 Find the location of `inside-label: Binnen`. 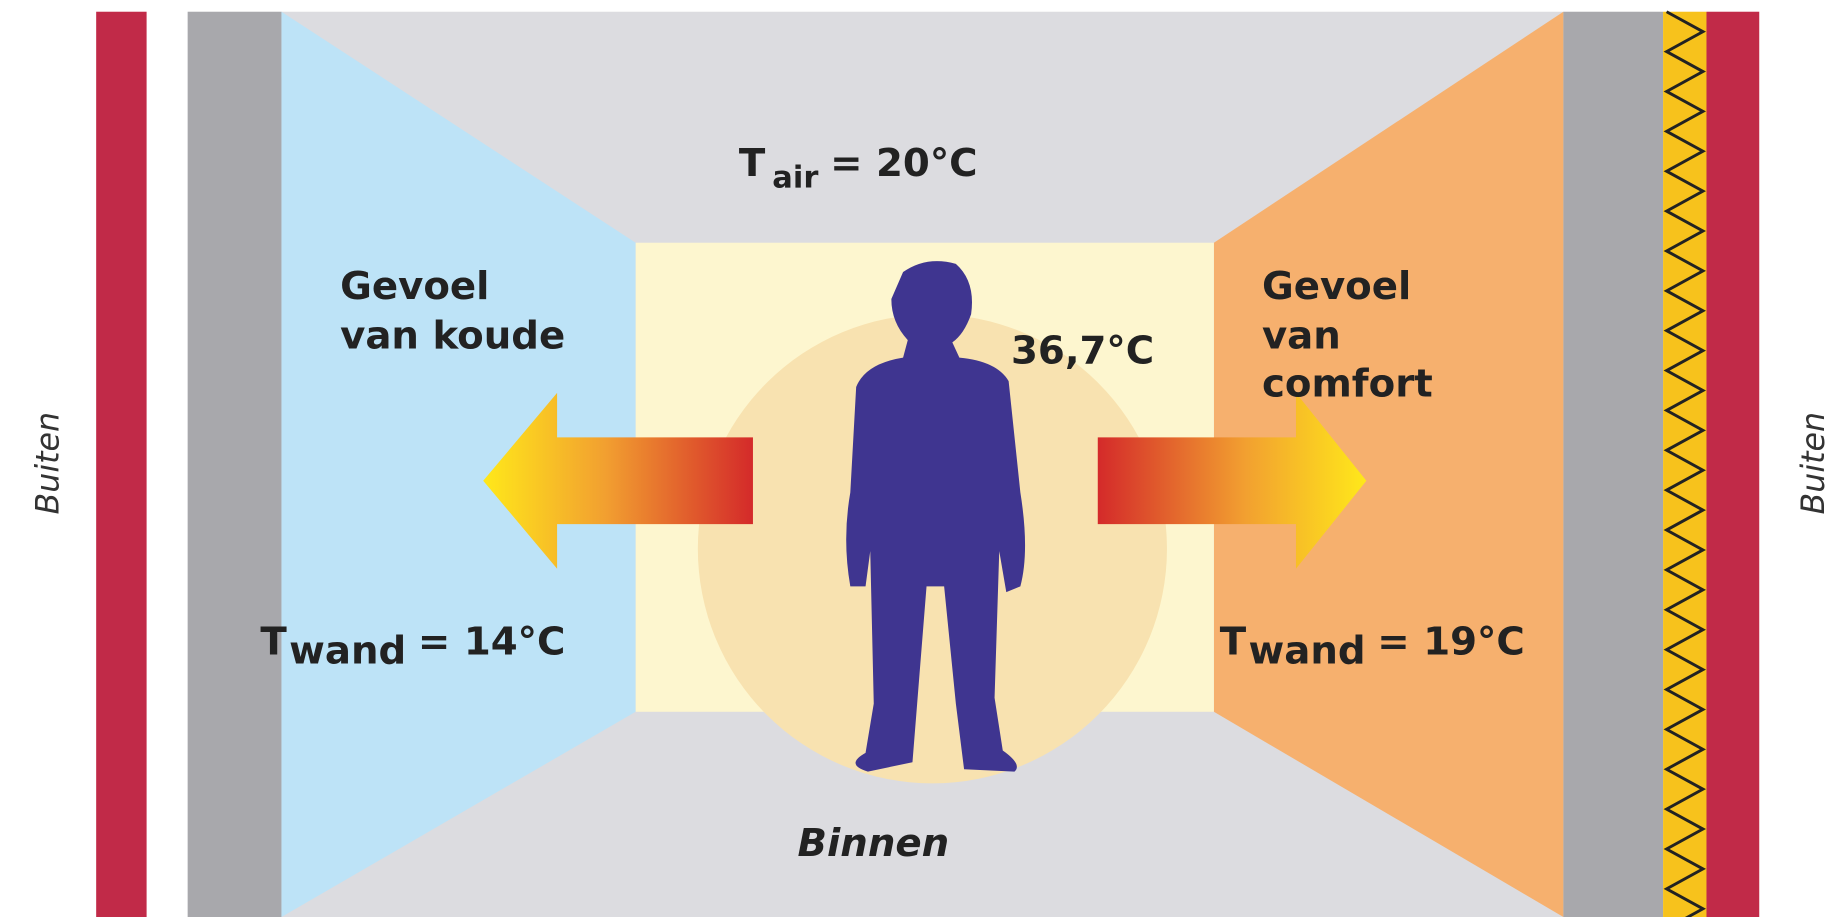

inside-label: Binnen is located at coordinates (874, 843).